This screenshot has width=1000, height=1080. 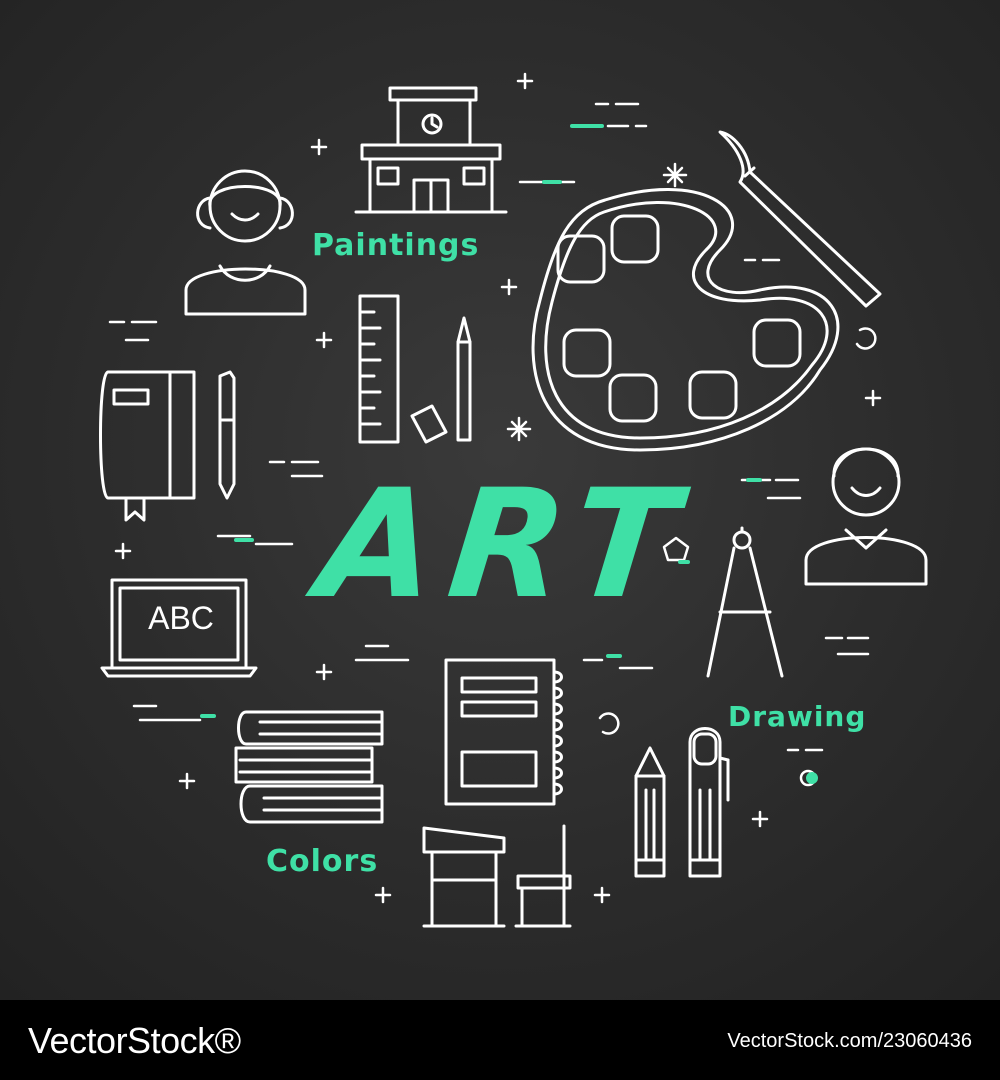 I want to click on school-building-icon, so click(x=431, y=150).